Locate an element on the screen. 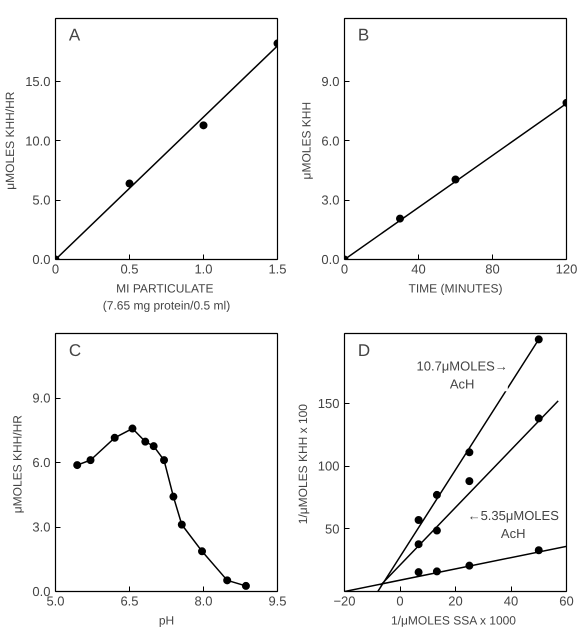  y-tick-label: 50 is located at coordinates (332, 528).